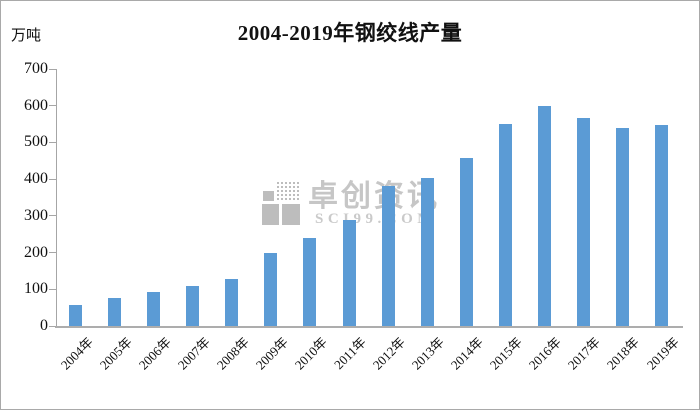 The height and width of the screenshot is (410, 700). Describe the element at coordinates (26, 36) in the screenshot. I see `y-axis-unit-label: 万吨` at that location.